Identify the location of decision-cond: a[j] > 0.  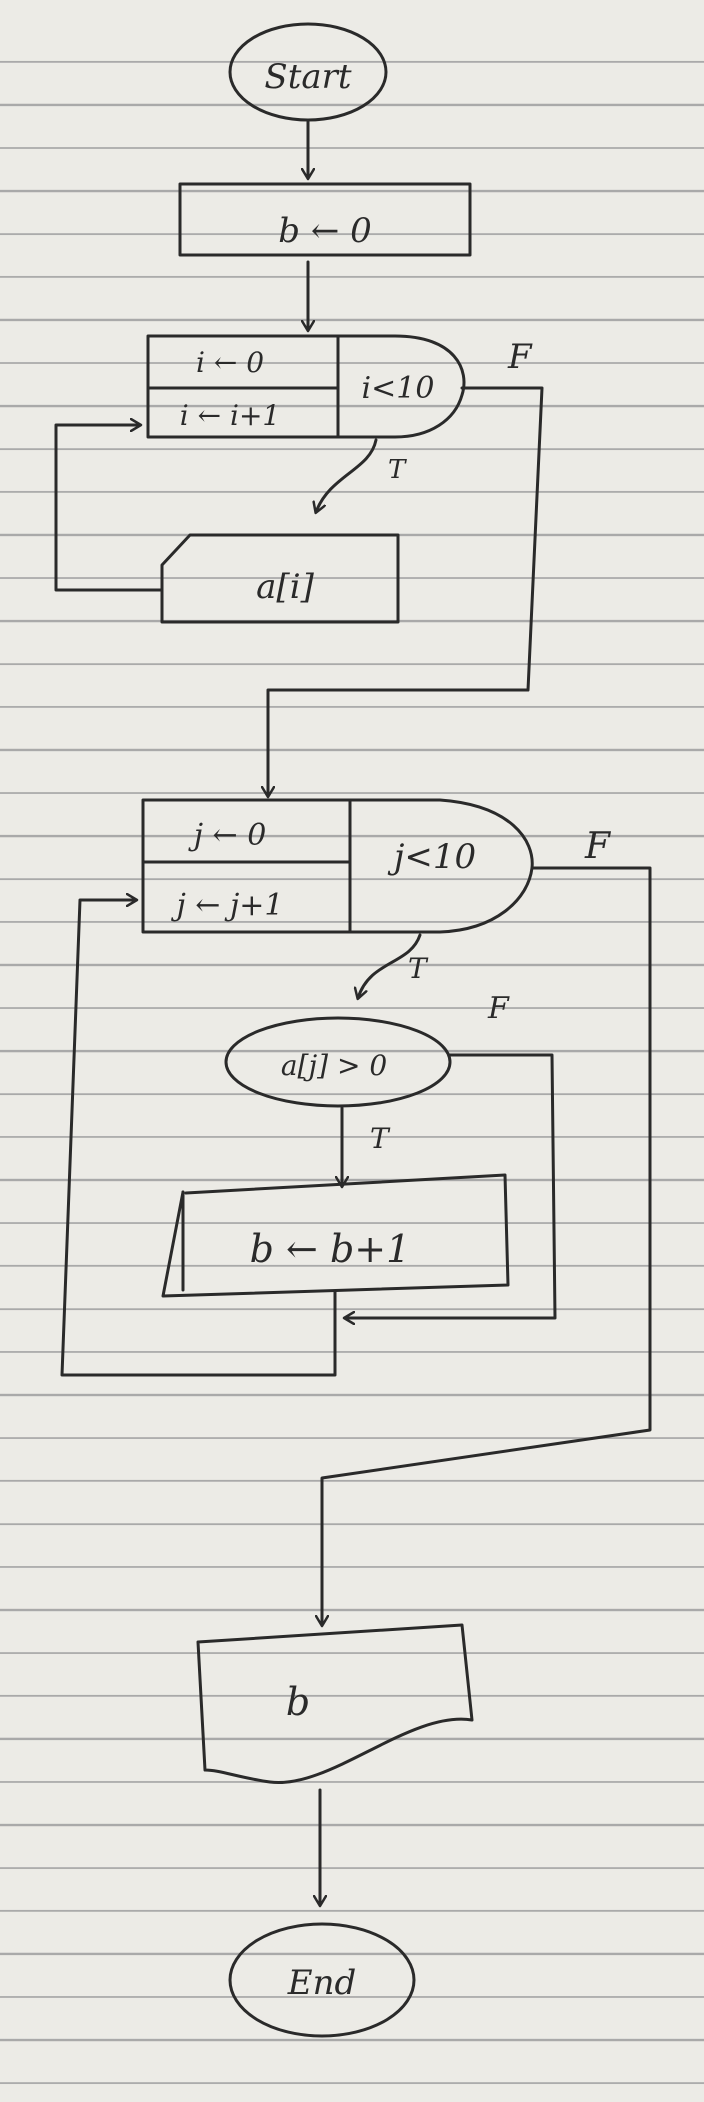
(334, 1065).